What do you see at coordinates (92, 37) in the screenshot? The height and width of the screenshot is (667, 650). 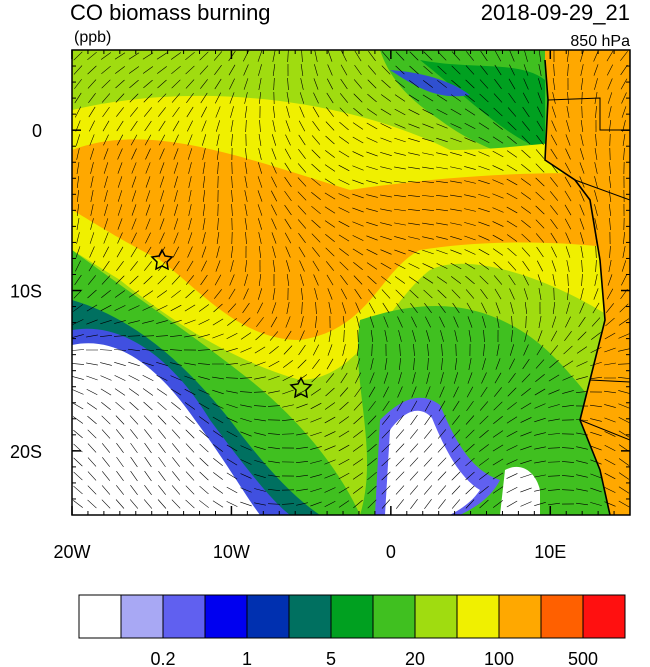 I see `units: (ppb)` at bounding box center [92, 37].